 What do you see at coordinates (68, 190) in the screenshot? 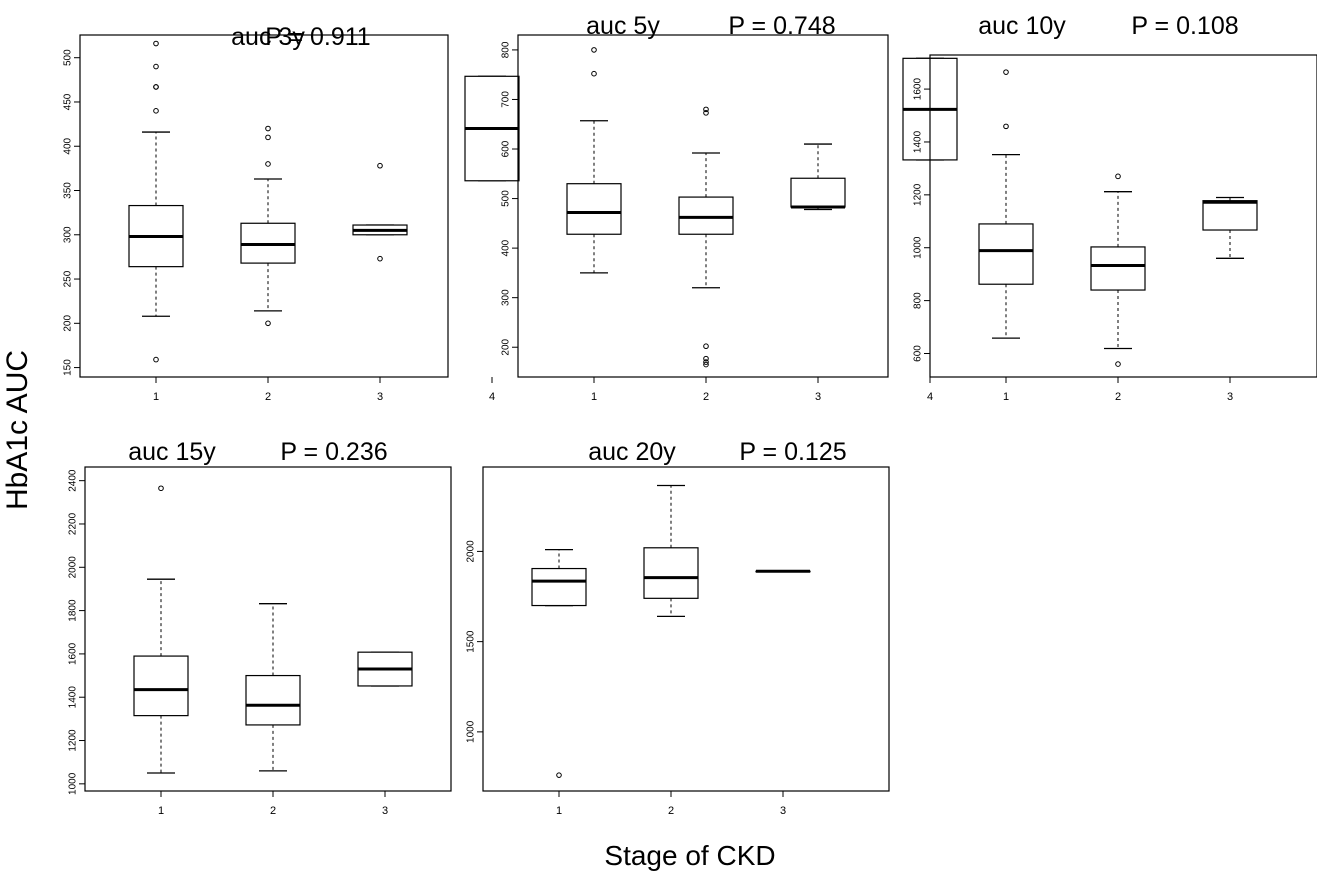
I see `y-tick-label: 350` at bounding box center [68, 190].